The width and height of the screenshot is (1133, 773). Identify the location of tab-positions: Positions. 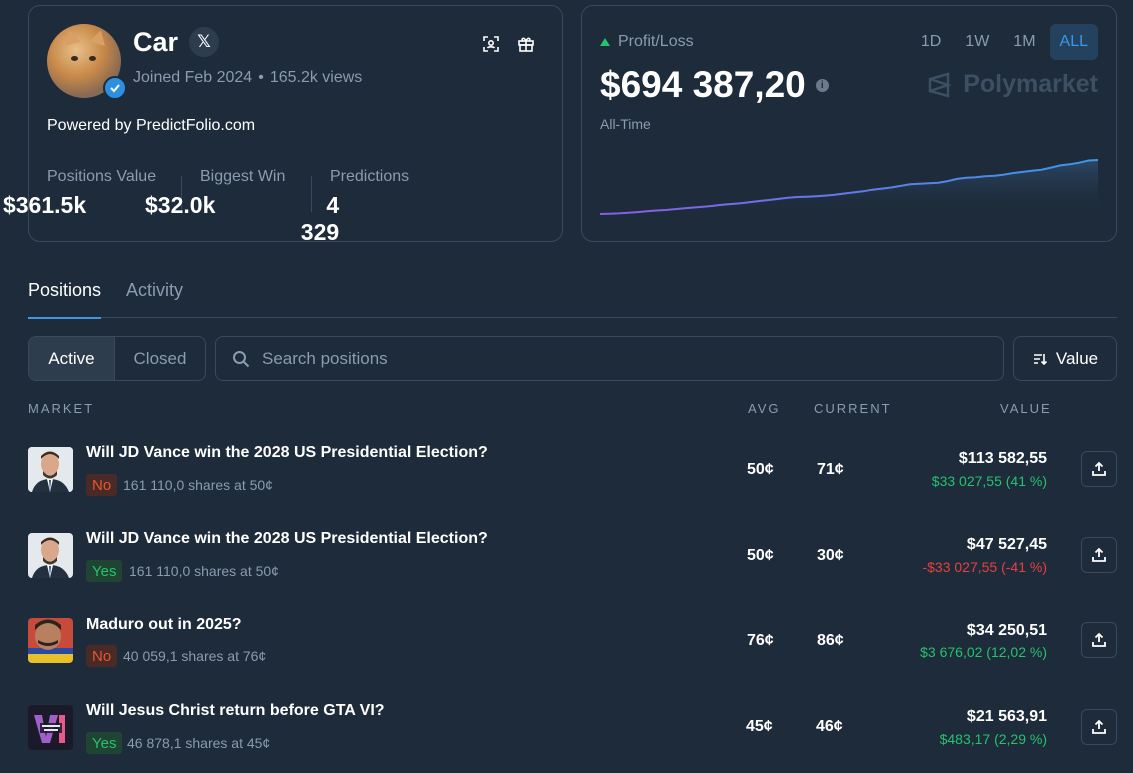
(65, 299).